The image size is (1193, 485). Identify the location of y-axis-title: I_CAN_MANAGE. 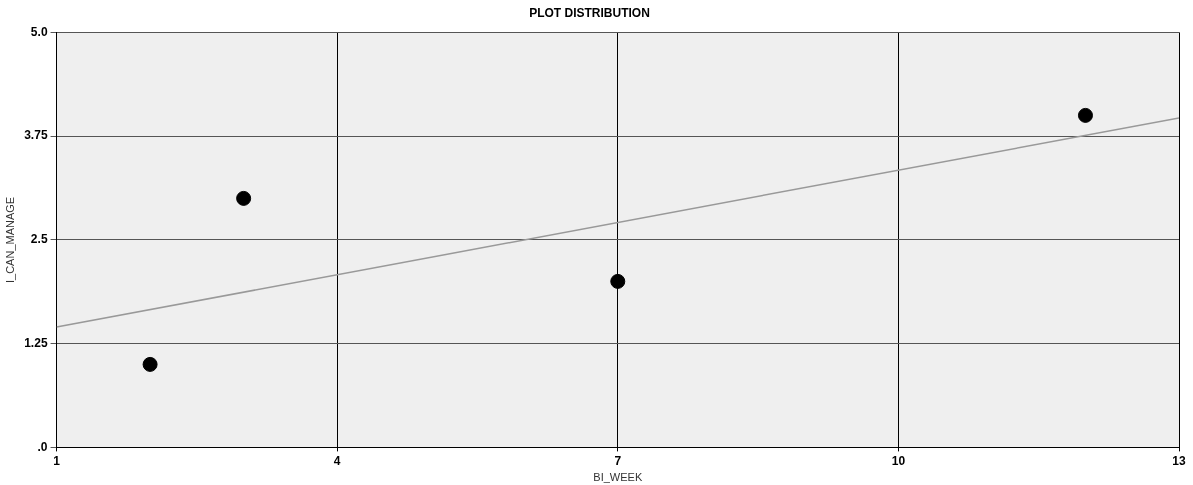
(9, 239).